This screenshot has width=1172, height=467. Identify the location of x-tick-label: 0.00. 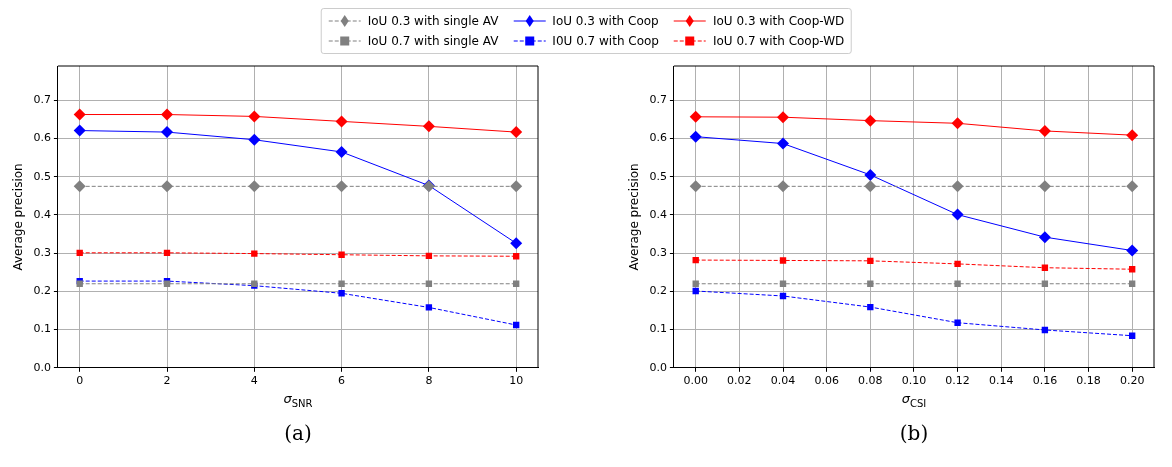
(695, 381).